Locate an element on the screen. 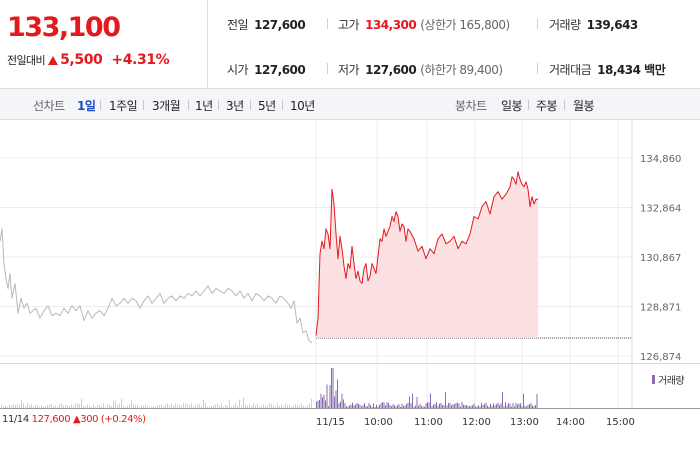 This screenshot has width=700, height=450. tab-1year: 1년 is located at coordinates (204, 106).